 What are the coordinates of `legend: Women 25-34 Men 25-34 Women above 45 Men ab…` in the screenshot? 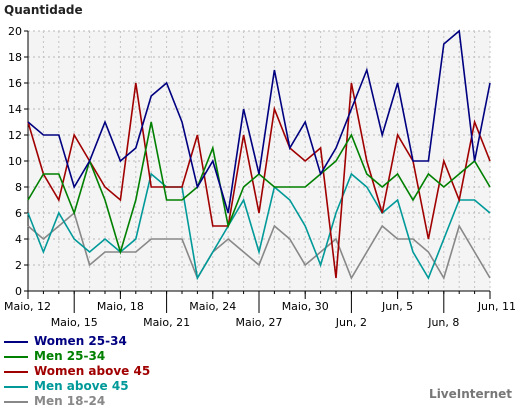 It's located at (77, 371).